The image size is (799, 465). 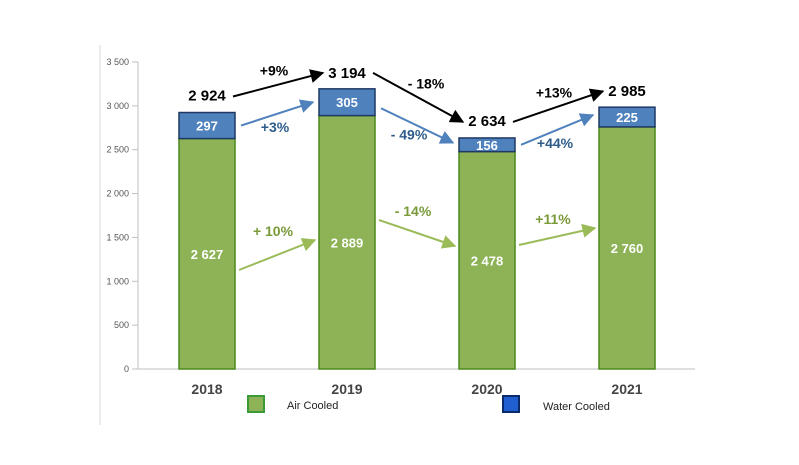 I want to click on air-change-label: - 14%, so click(x=413, y=211).